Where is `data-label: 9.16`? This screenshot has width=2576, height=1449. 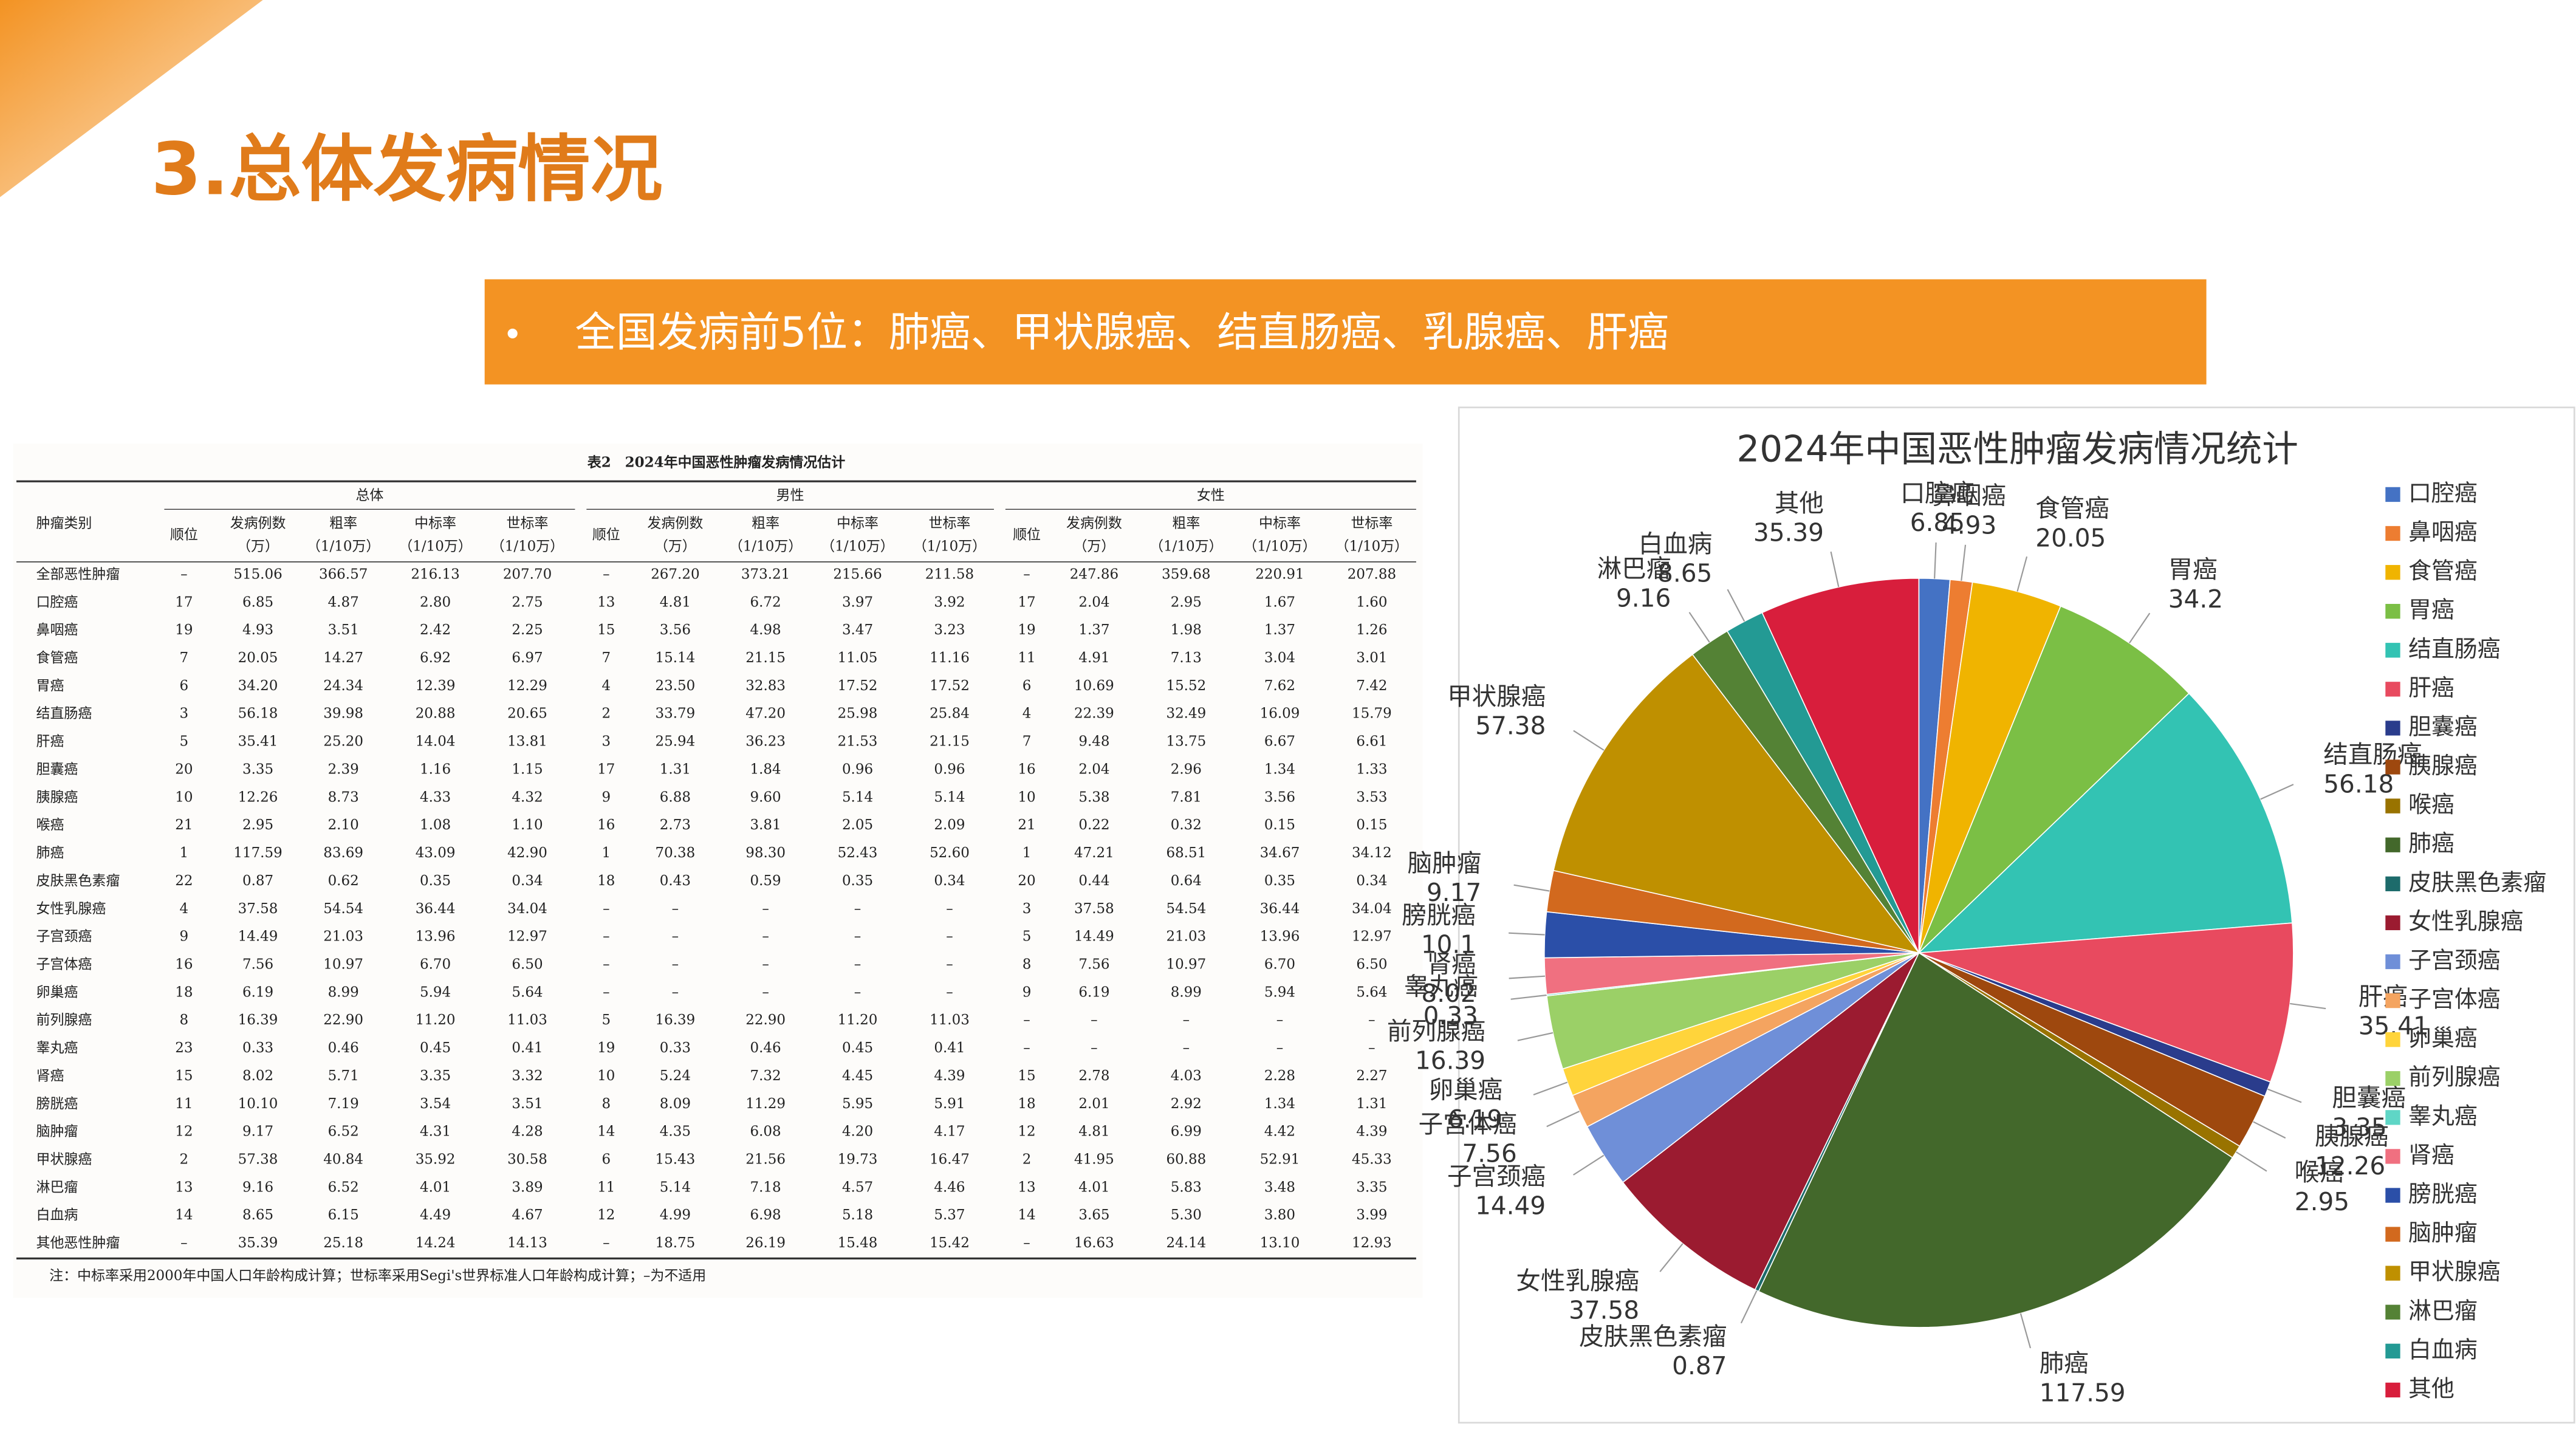 data-label: 9.16 is located at coordinates (1643, 597).